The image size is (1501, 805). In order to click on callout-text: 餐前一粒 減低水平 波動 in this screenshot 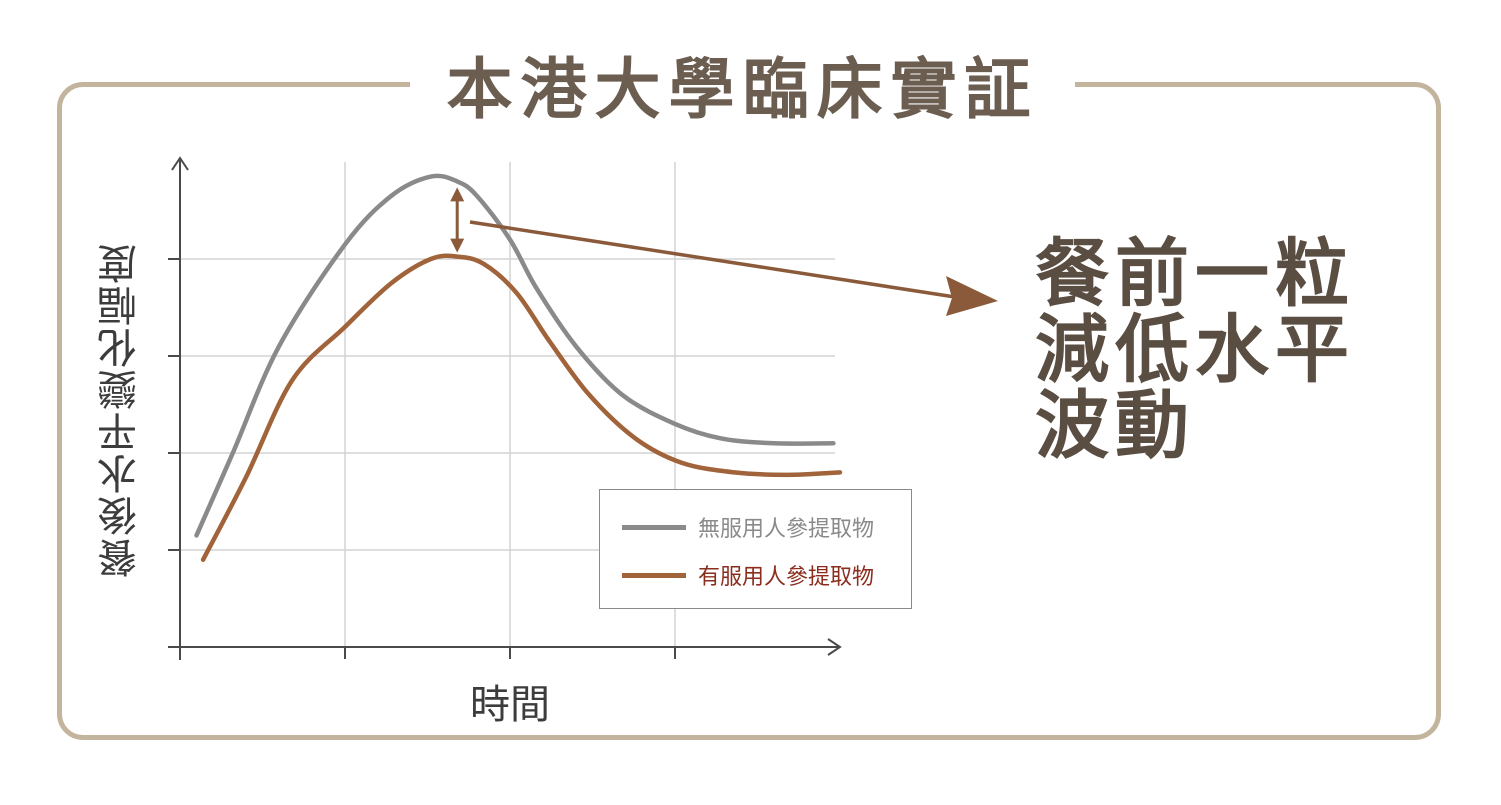, I will do `click(1195, 350)`.